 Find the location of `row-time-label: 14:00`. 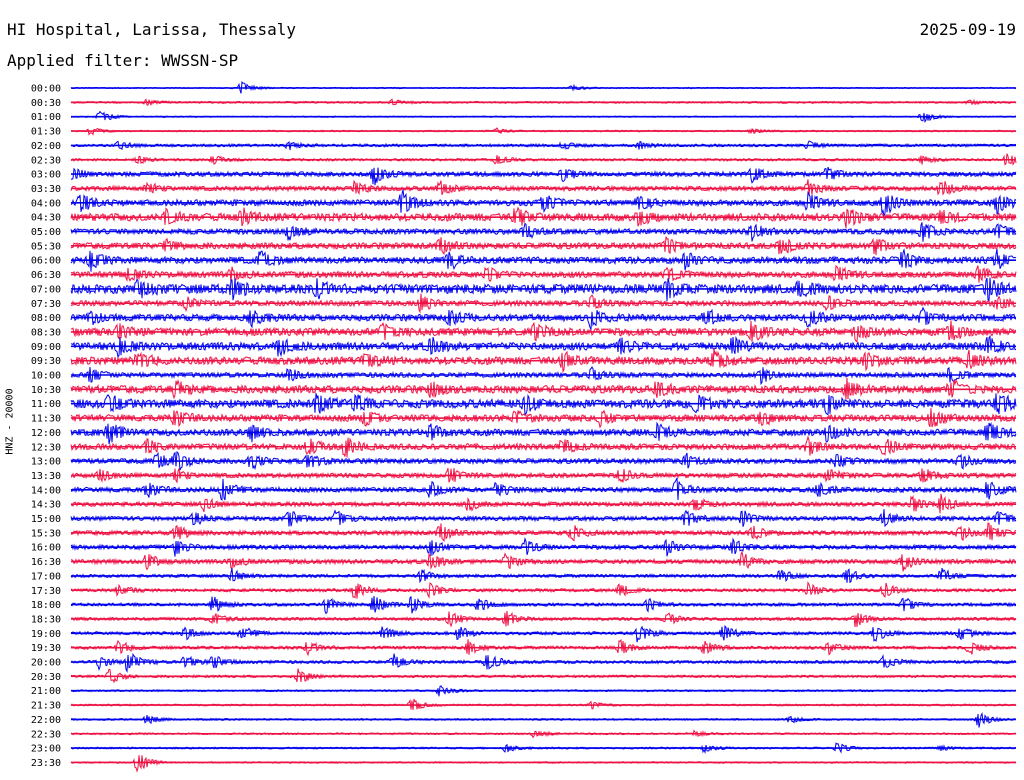

row-time-label: 14:00 is located at coordinates (46, 490).